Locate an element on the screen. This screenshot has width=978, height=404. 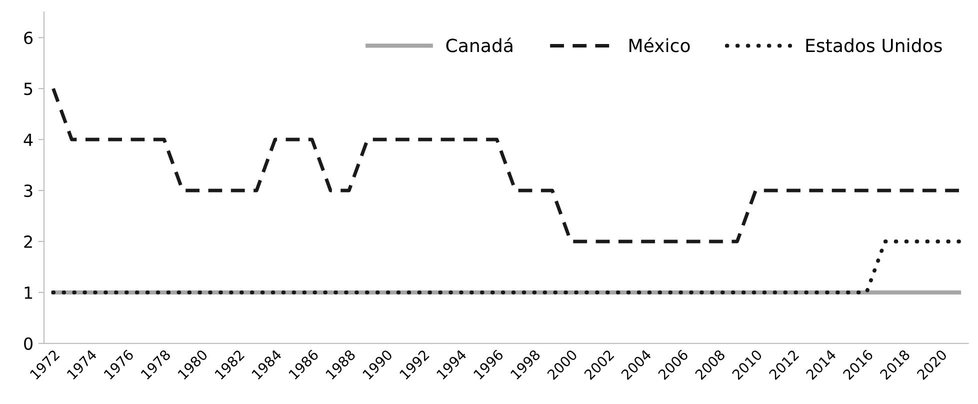
legend-label: Canadá is located at coordinates (479, 45).